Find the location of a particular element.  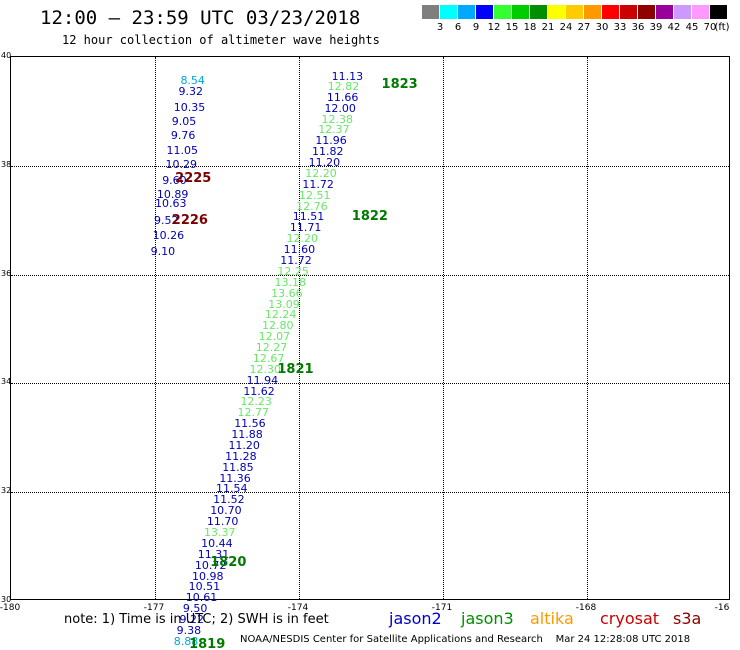

wave-height-value: 11.51 is located at coordinates (308, 217).